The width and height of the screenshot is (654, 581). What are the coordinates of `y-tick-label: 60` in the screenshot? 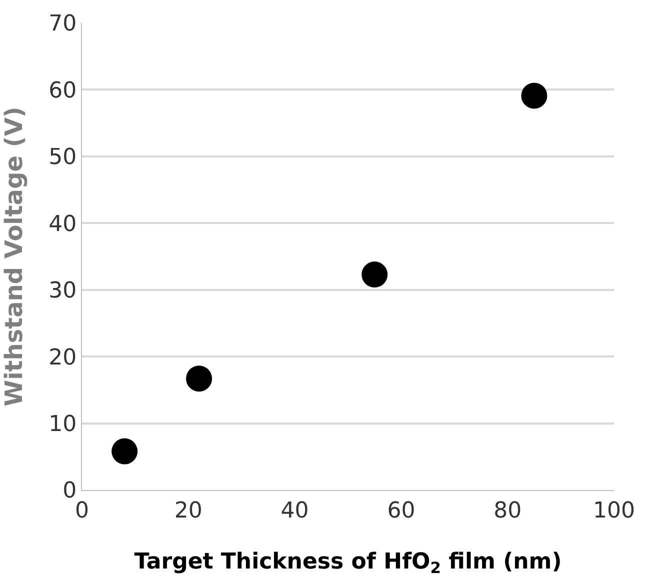 It's located at (62, 91).